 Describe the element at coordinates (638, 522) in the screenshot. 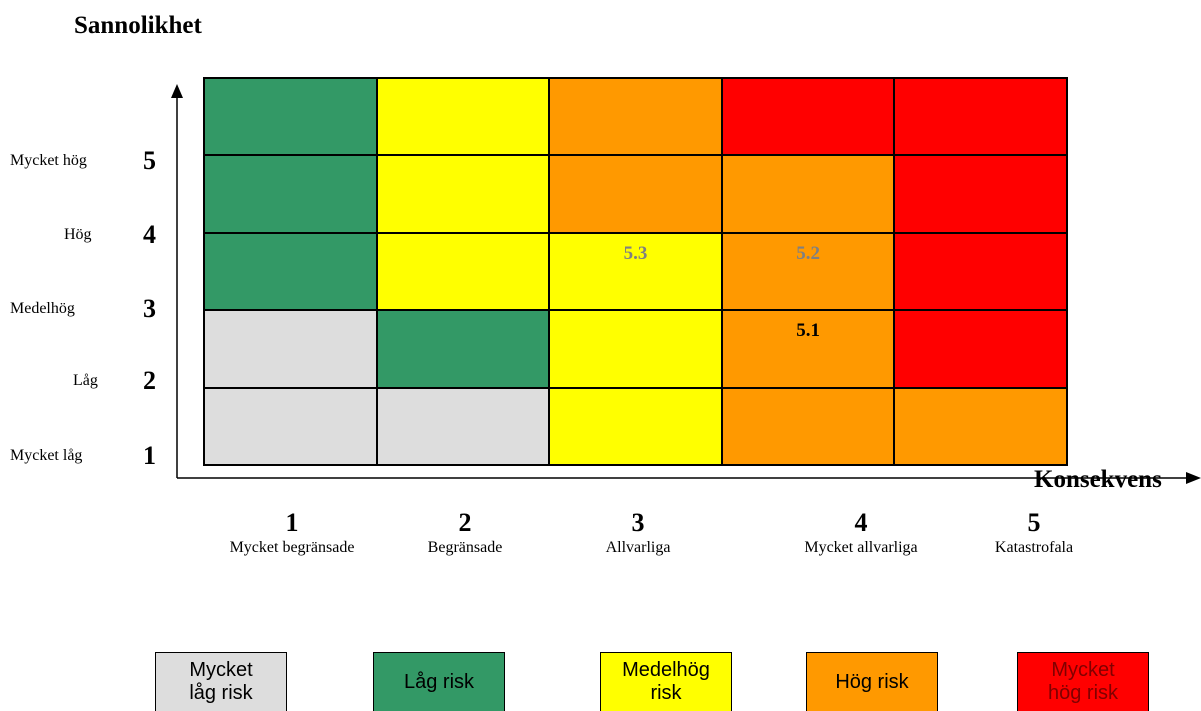

I see `x-level-number: 3` at that location.